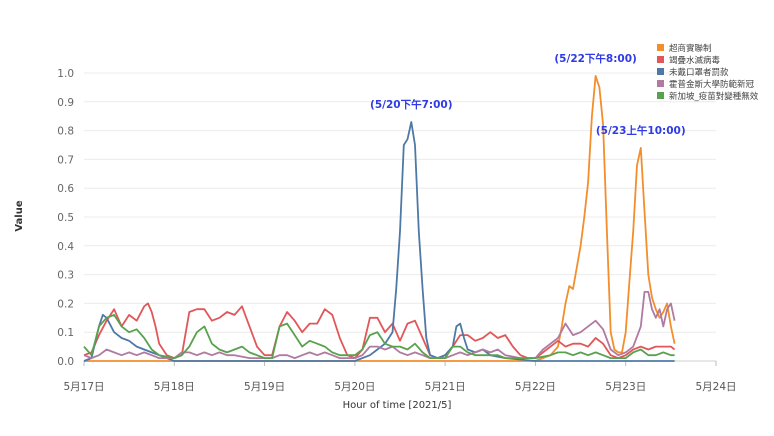  I want to click on y-axis-title: Value, so click(19, 215).